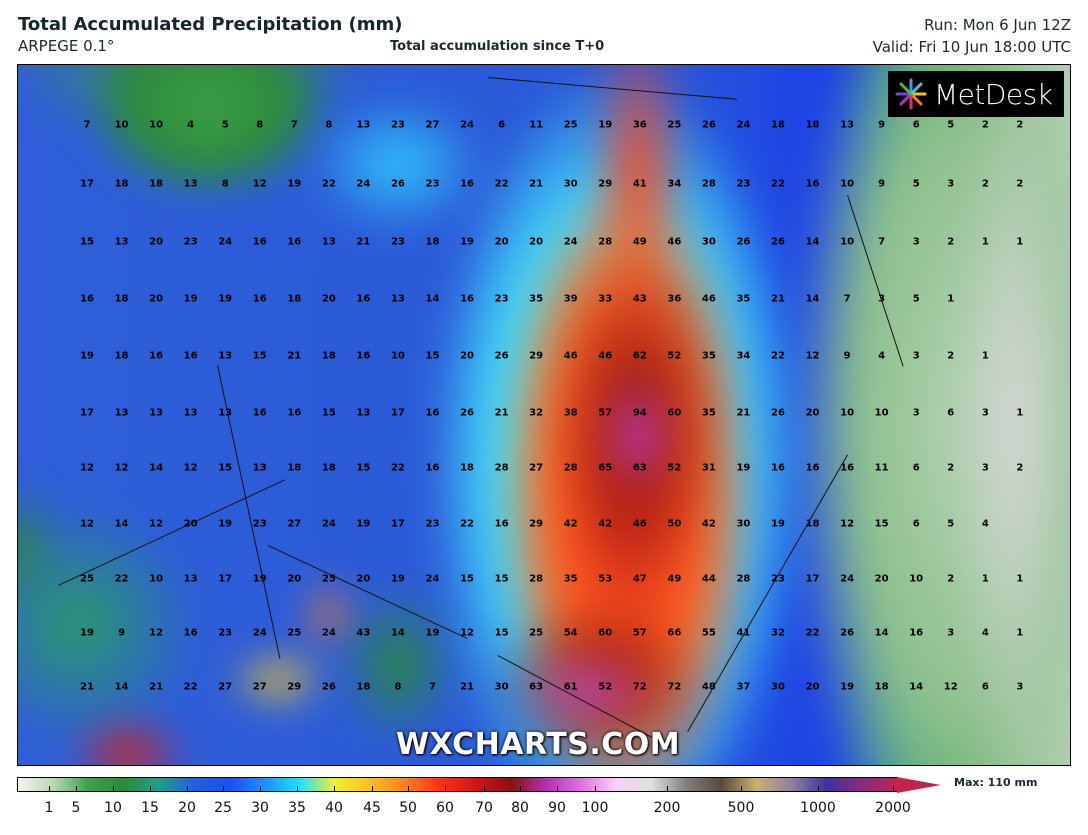 This screenshot has height=835, width=1088. I want to click on grid-value: 17, so click(397, 413).